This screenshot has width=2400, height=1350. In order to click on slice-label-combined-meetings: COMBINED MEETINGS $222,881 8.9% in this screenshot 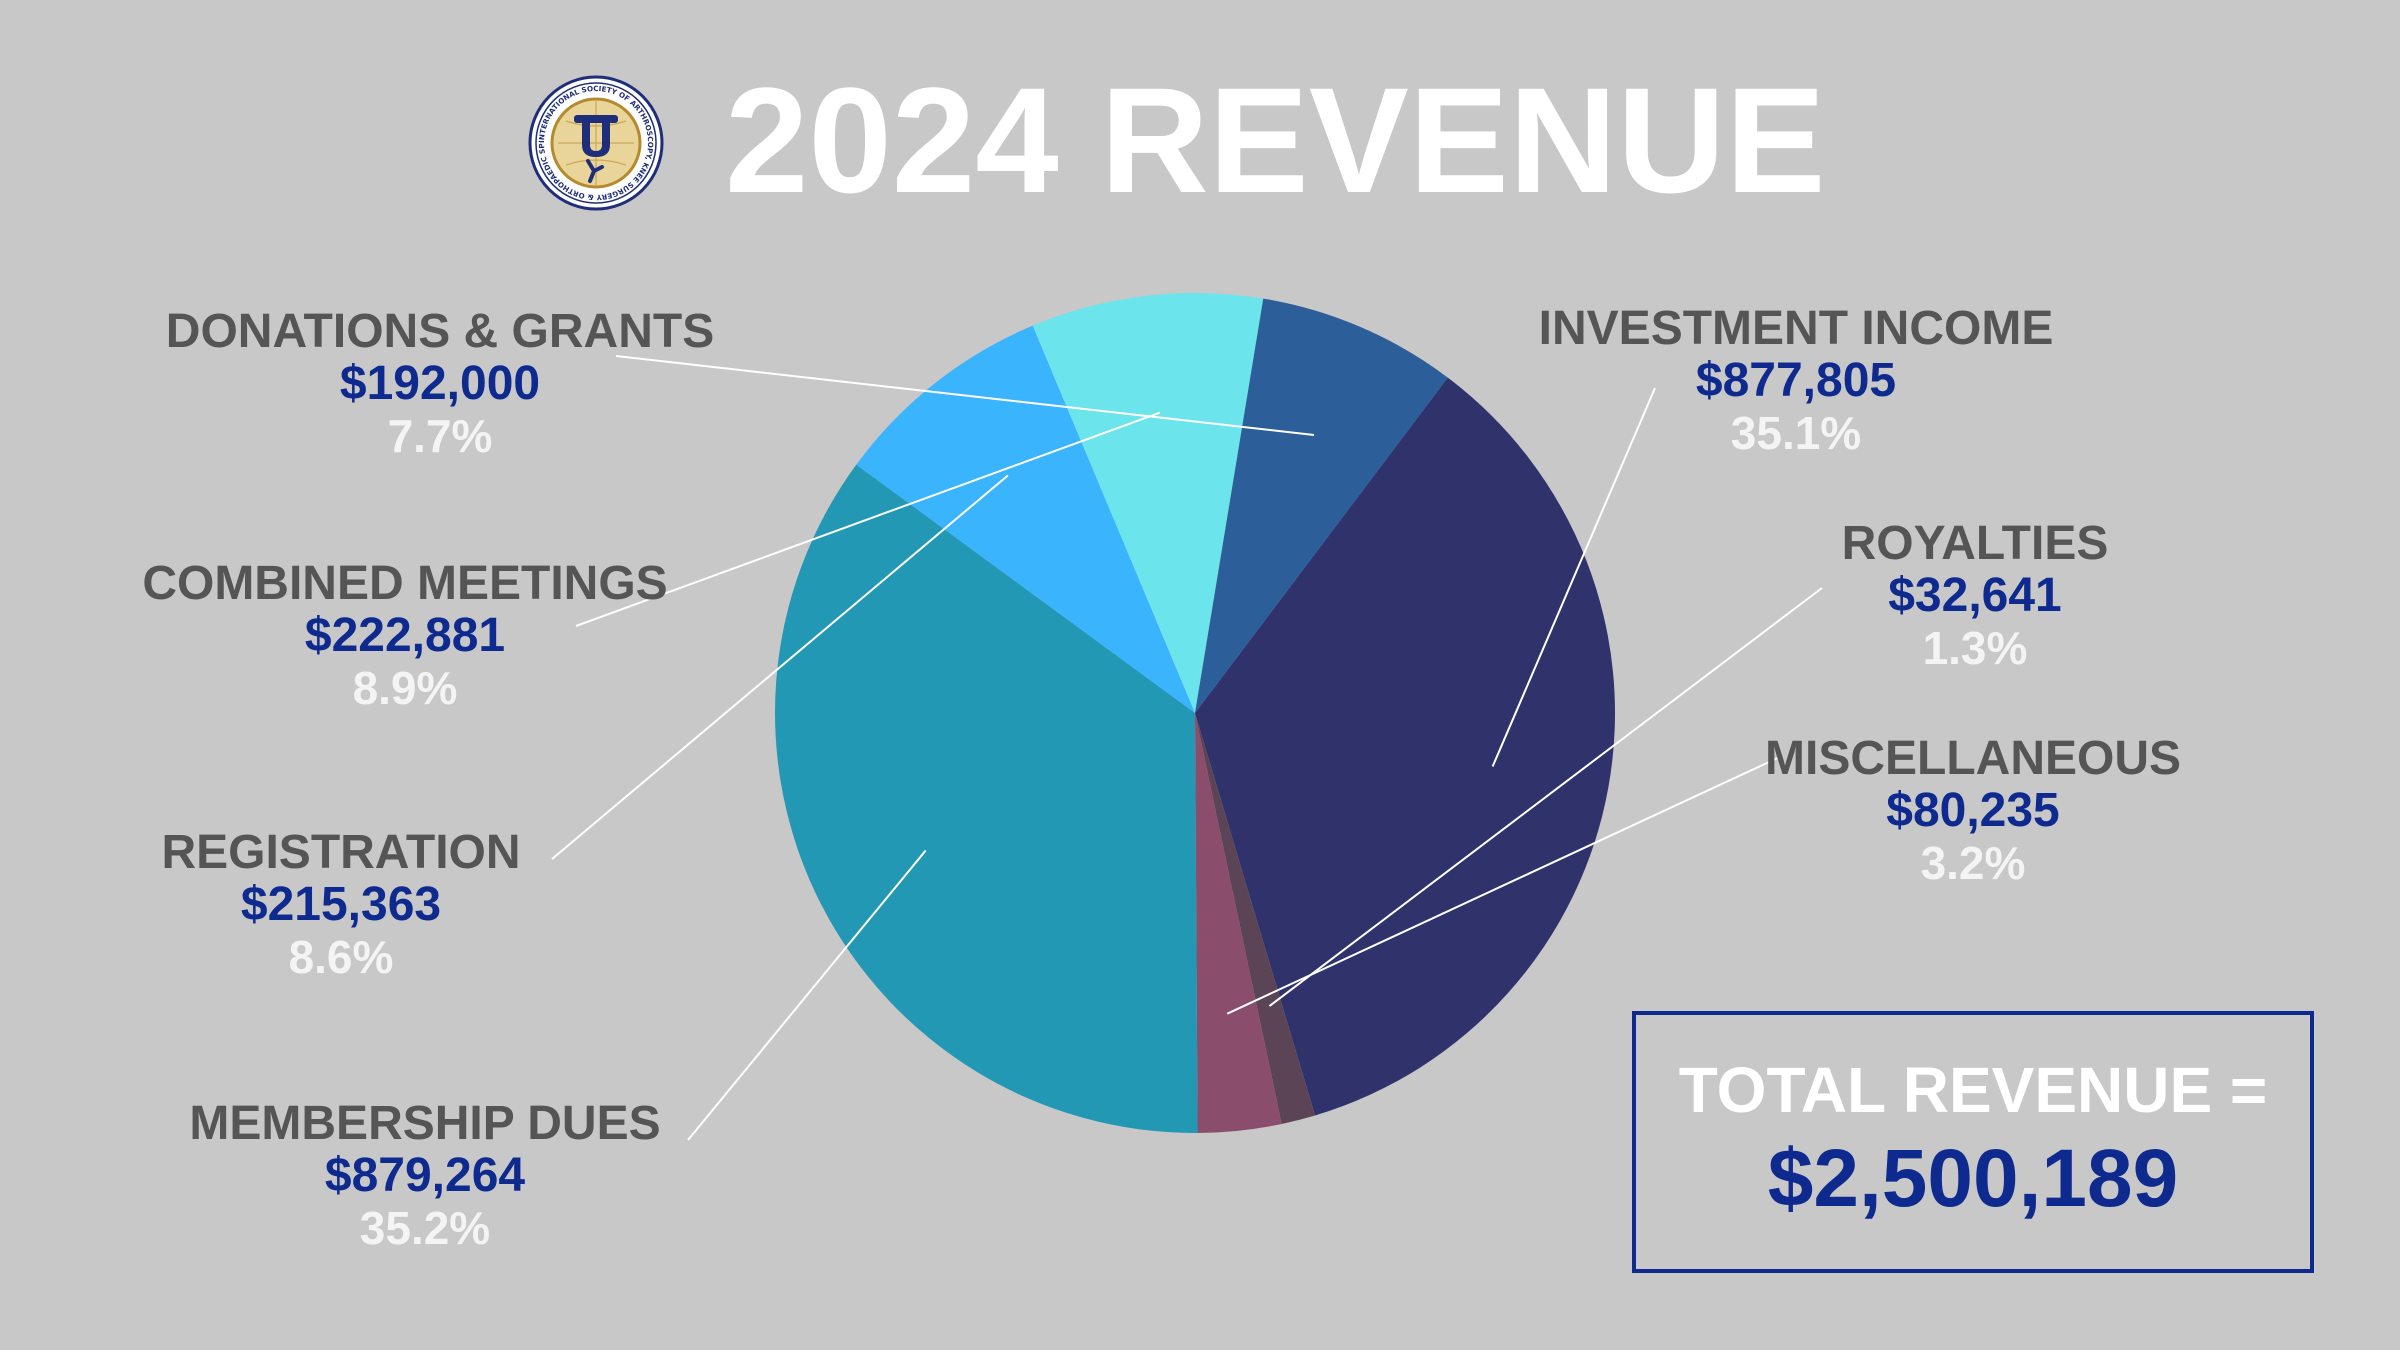, I will do `click(405, 636)`.